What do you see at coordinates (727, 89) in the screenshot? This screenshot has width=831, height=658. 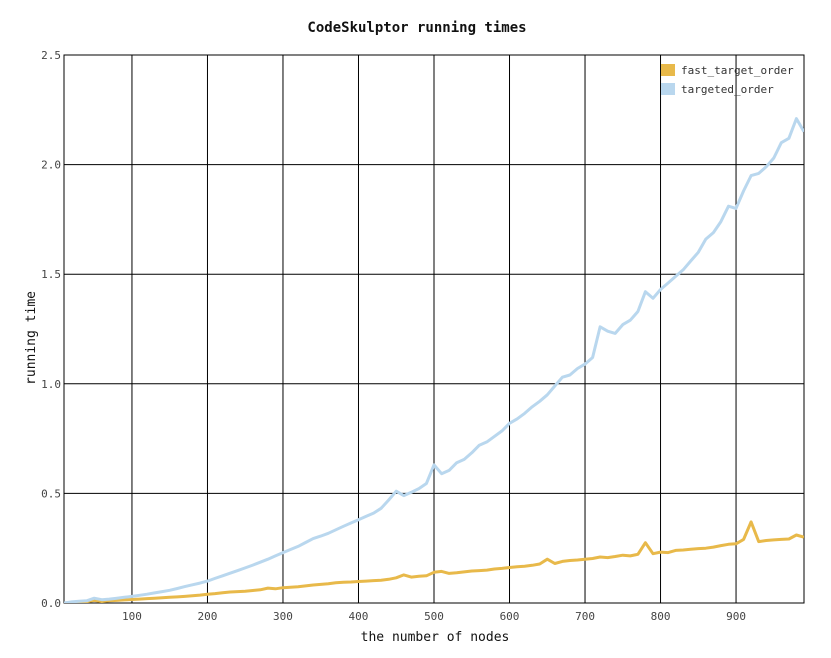 I see `legend-label: targeted_order` at bounding box center [727, 89].